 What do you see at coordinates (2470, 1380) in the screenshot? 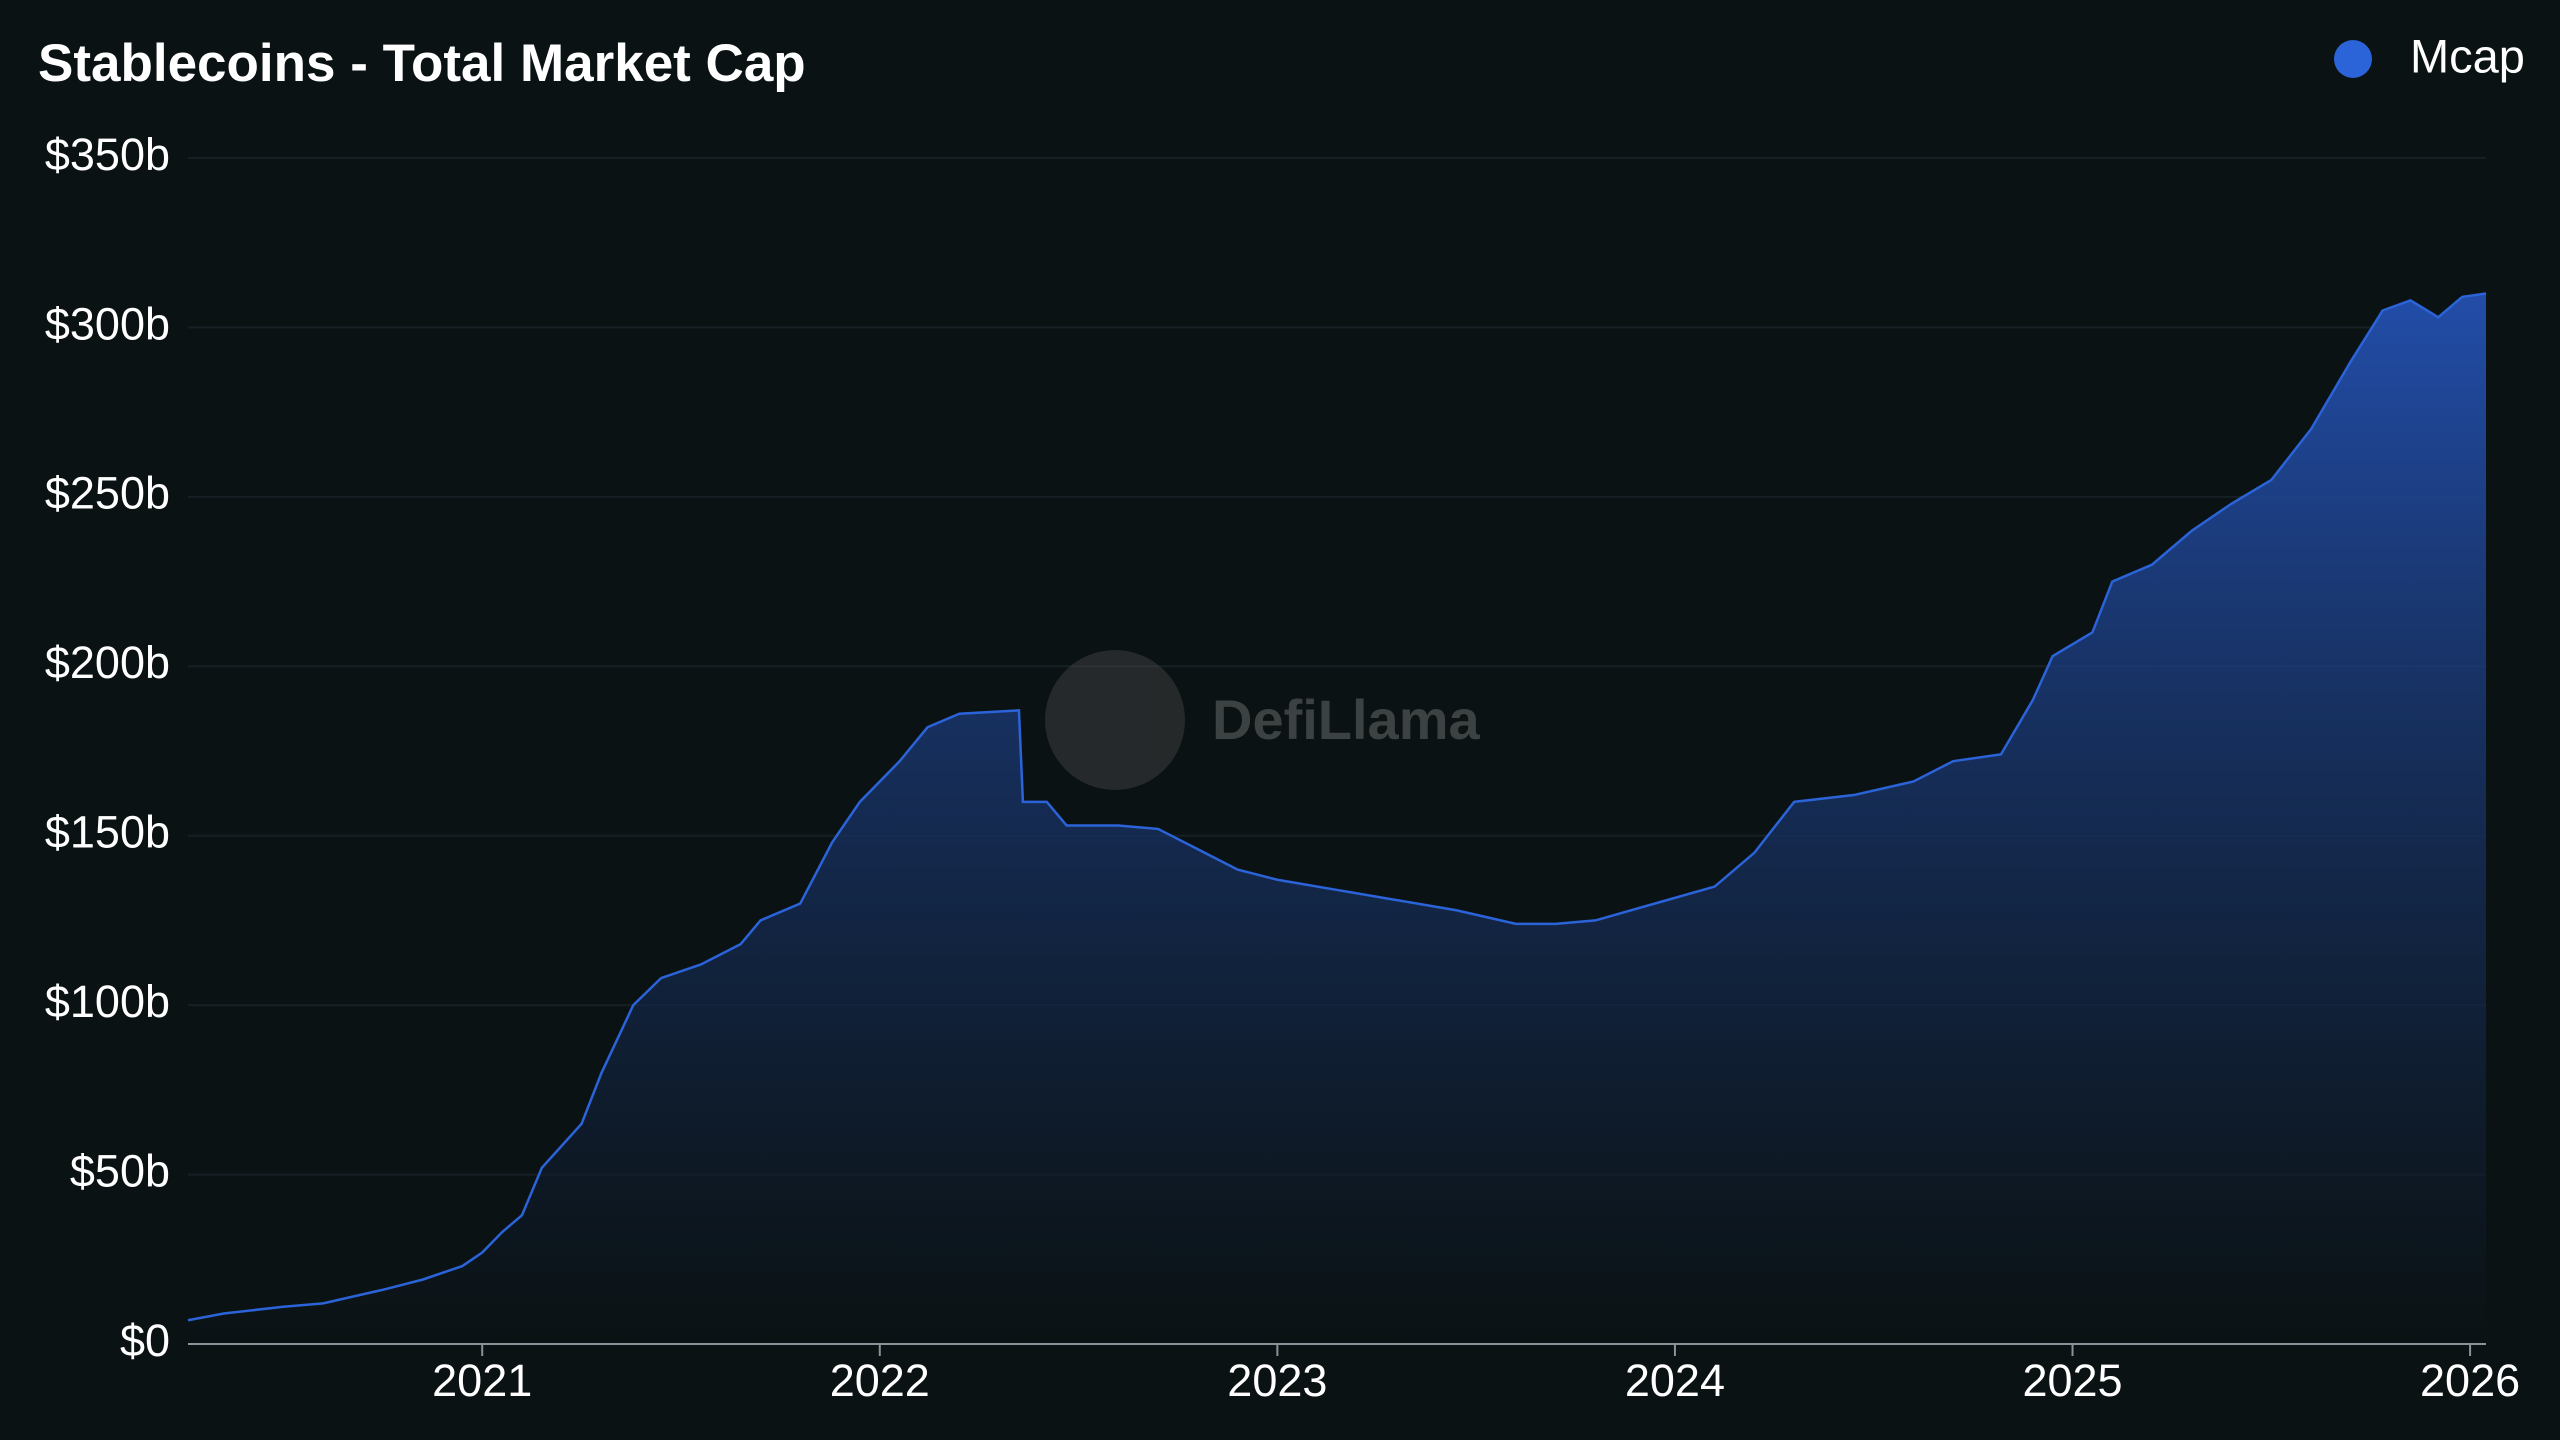
I see `x-tick-label: 2026` at bounding box center [2470, 1380].